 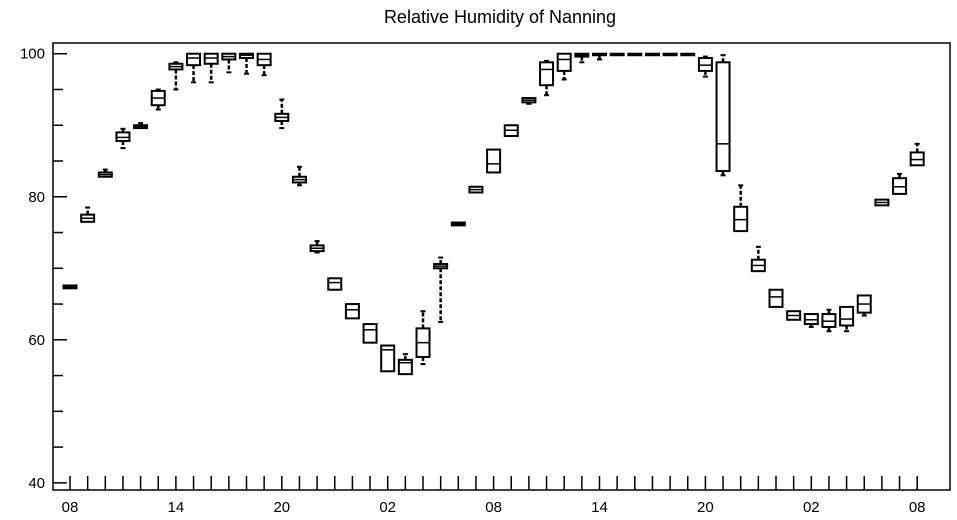 I want to click on y-tick-label: 60, so click(x=36, y=340).